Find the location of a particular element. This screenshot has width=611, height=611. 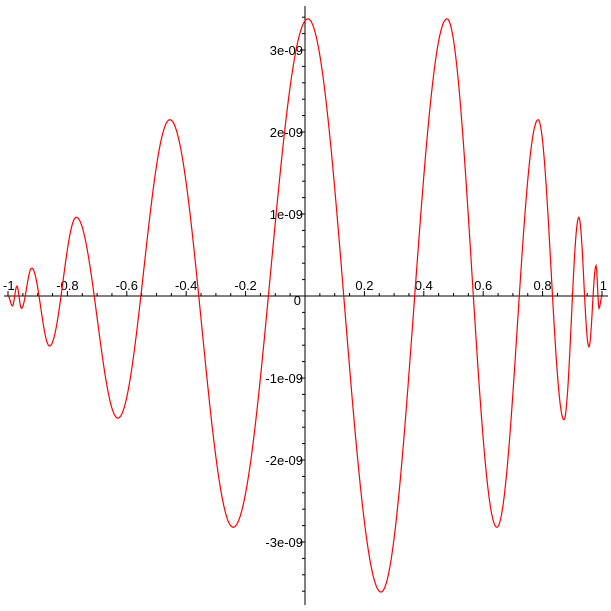

x-tick-label: 1 is located at coordinates (603, 285).